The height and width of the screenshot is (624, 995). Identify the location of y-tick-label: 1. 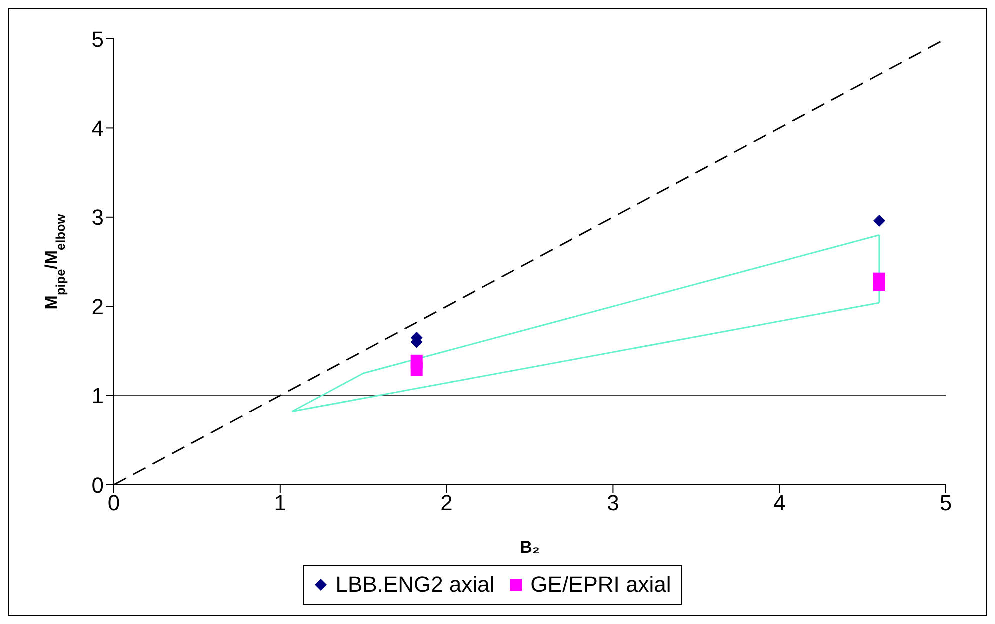
(98, 396).